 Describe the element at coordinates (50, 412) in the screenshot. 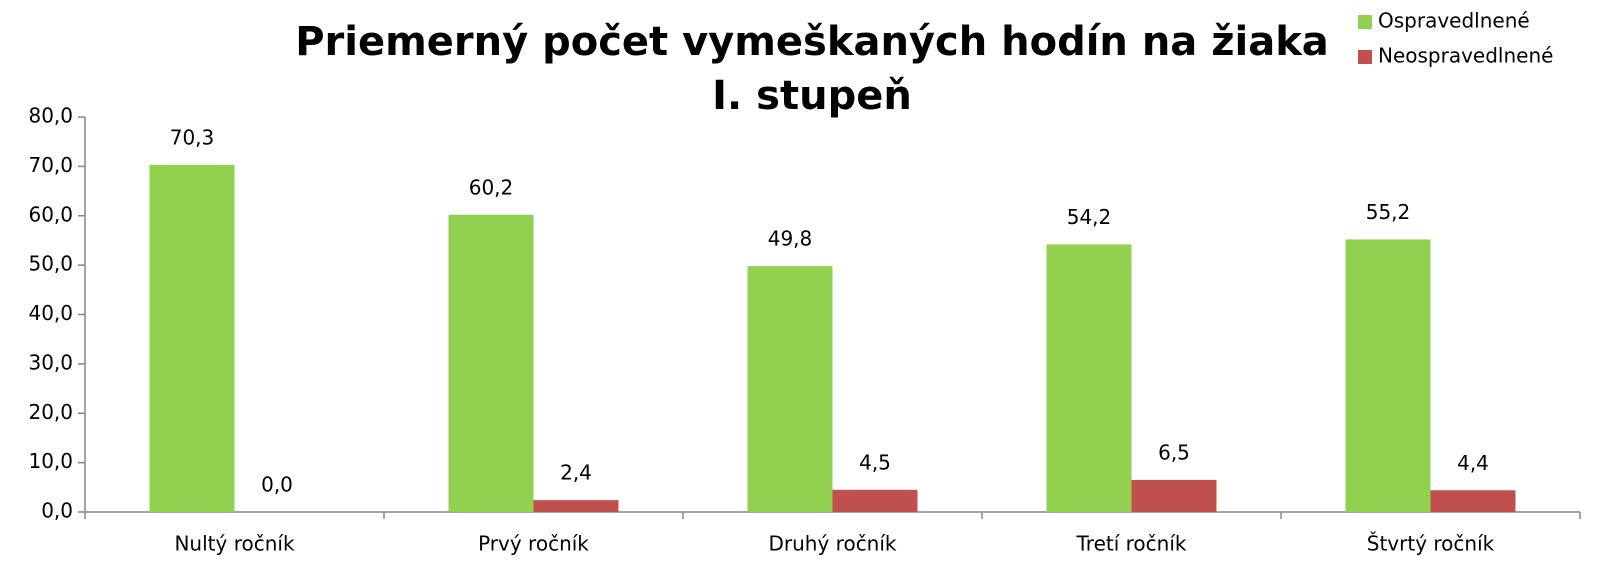

I see `y-tick-label: 20,0` at that location.